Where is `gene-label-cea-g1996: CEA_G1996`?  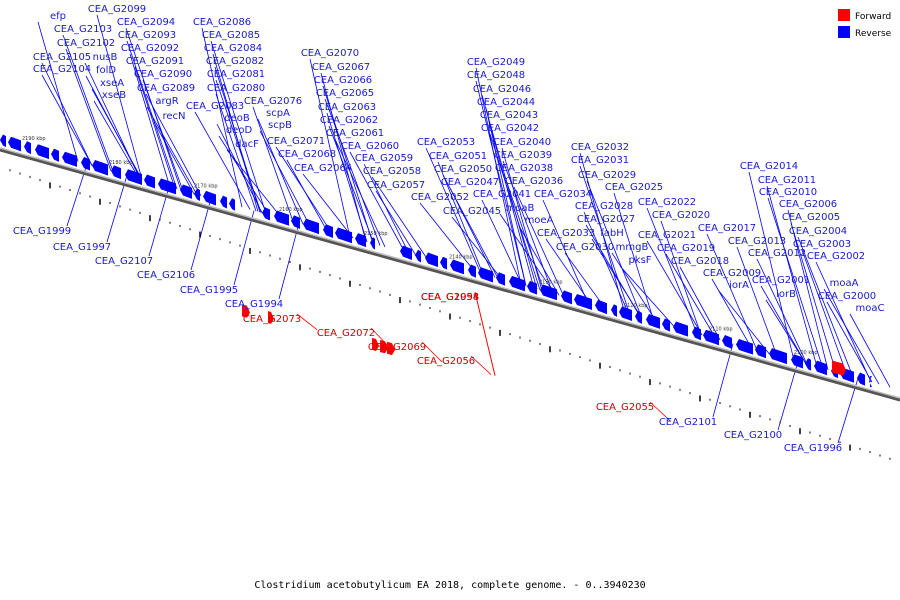 gene-label-cea-g1996: CEA_G1996 is located at coordinates (813, 448).